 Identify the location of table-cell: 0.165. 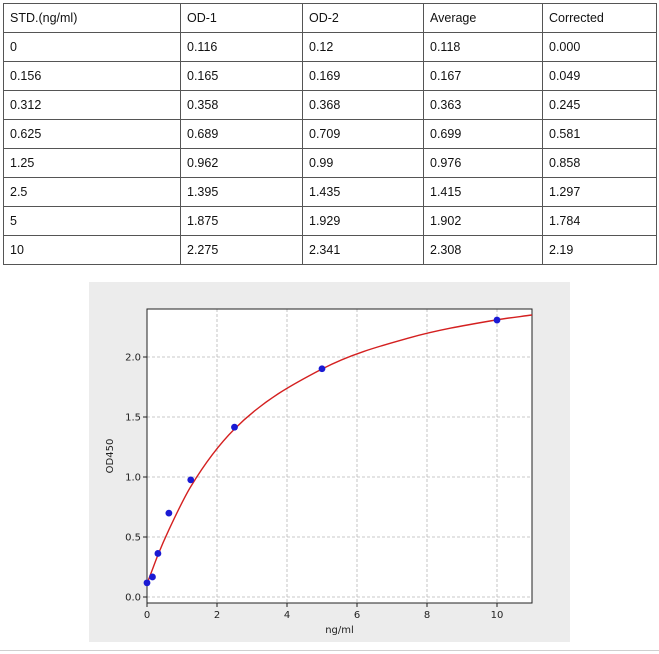
(241, 76).